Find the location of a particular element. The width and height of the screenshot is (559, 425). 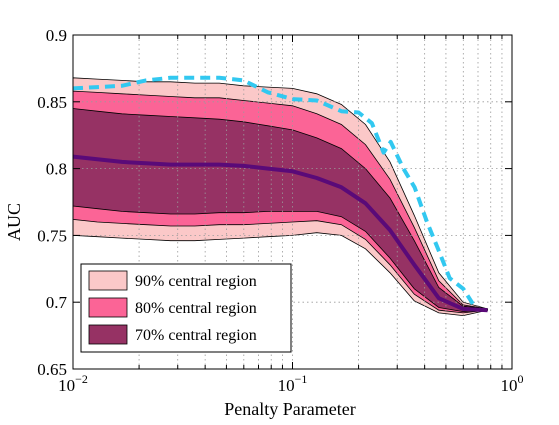

x-tick-labels: 10⁻² 10⁻¹ 10⁰ is located at coordinates (290, 383).